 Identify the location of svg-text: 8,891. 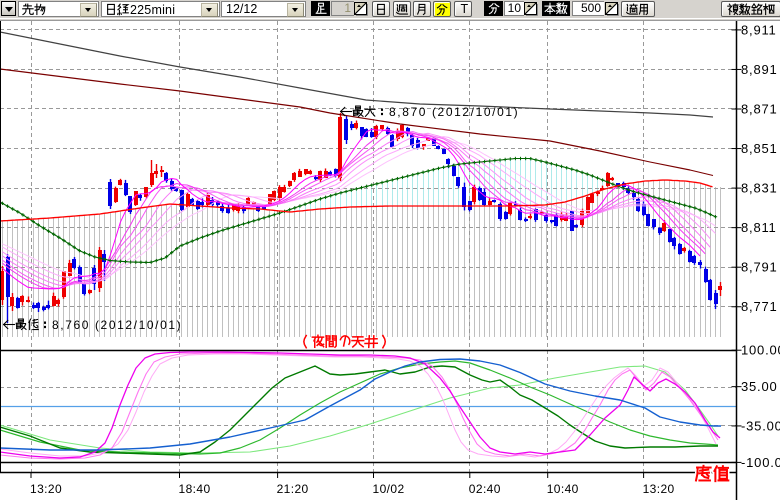
(759, 69).